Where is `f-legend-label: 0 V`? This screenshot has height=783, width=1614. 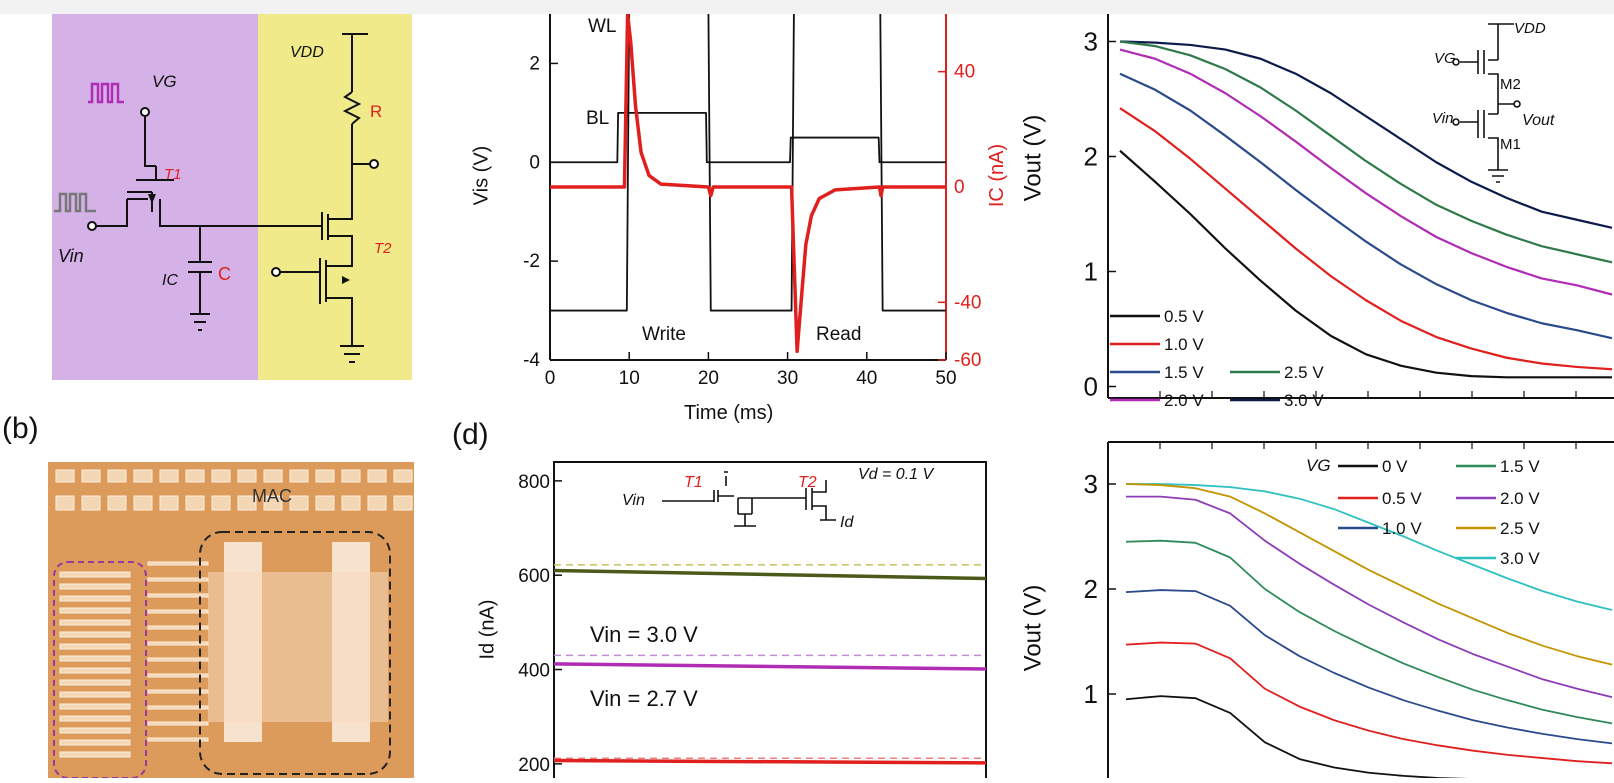
f-legend-label: 0 V is located at coordinates (1395, 466).